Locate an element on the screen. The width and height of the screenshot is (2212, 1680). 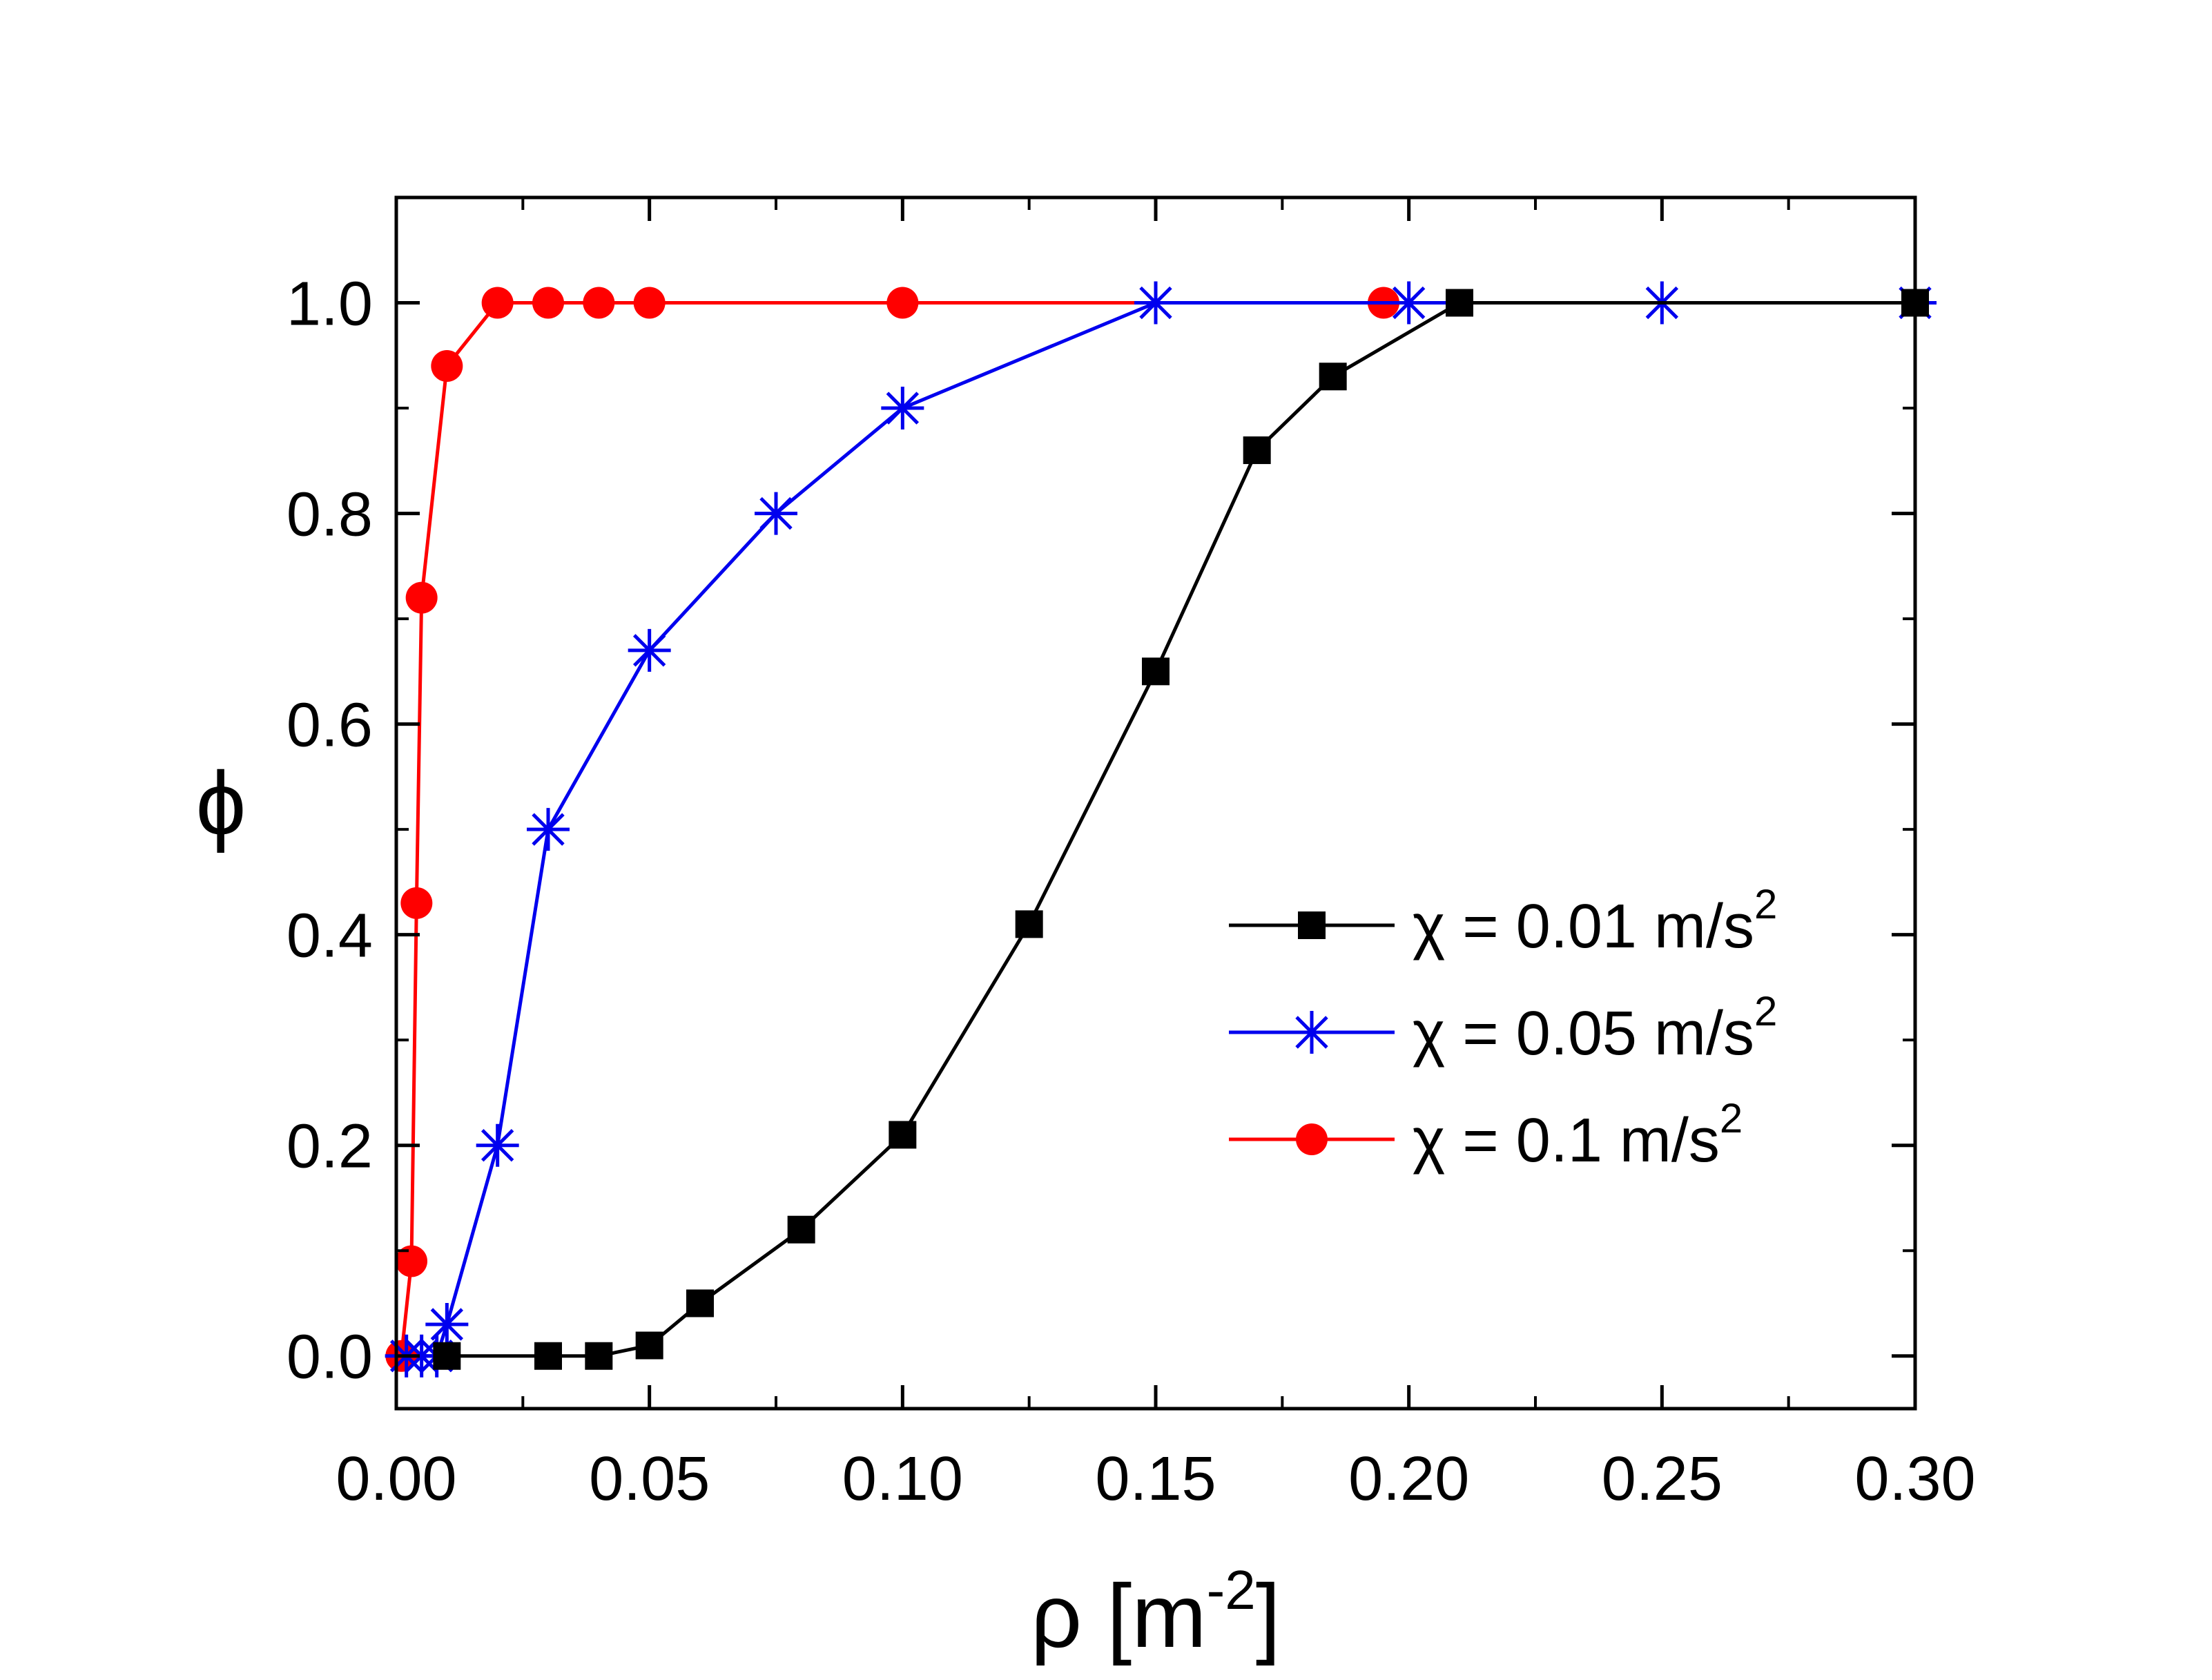
y-tick-label: 0.8 is located at coordinates (330, 515).